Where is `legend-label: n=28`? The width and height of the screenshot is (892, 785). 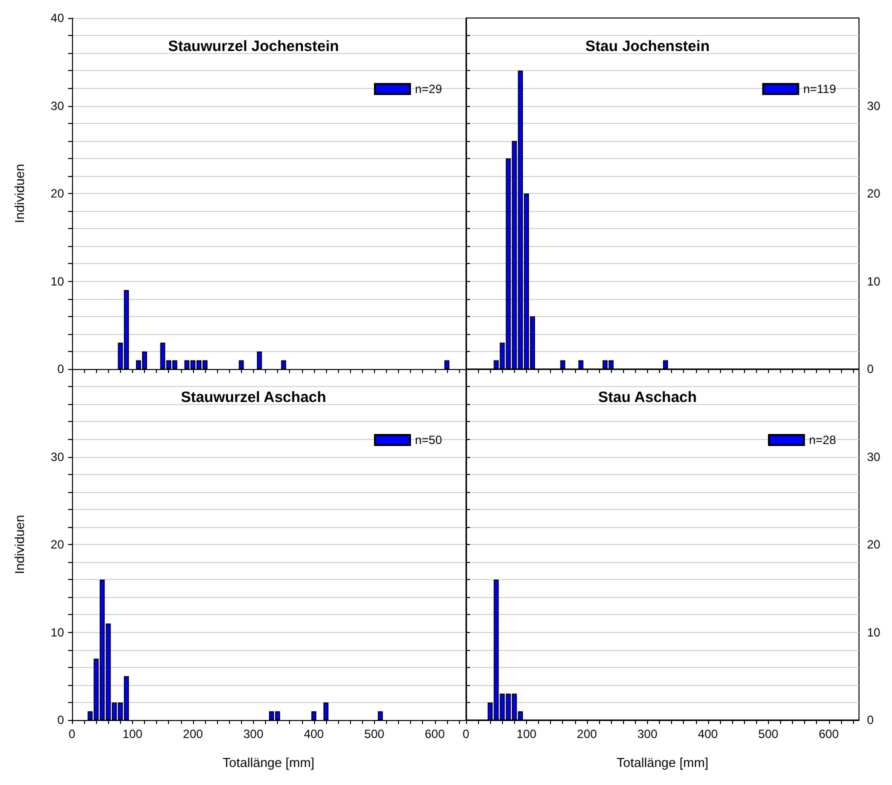
legend-label: n=28 is located at coordinates (822, 440).